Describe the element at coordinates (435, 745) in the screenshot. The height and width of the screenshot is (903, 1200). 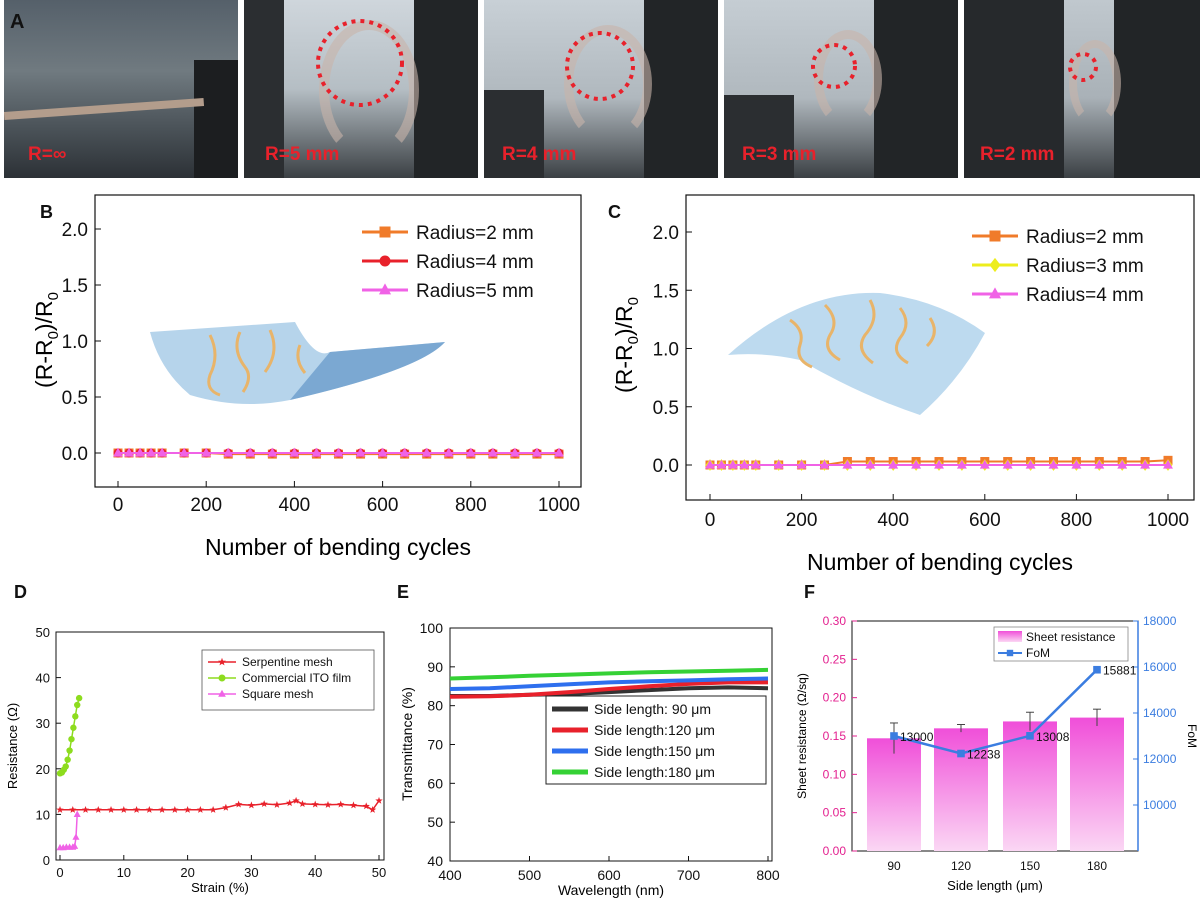
I see `y-tick-label: 70` at that location.